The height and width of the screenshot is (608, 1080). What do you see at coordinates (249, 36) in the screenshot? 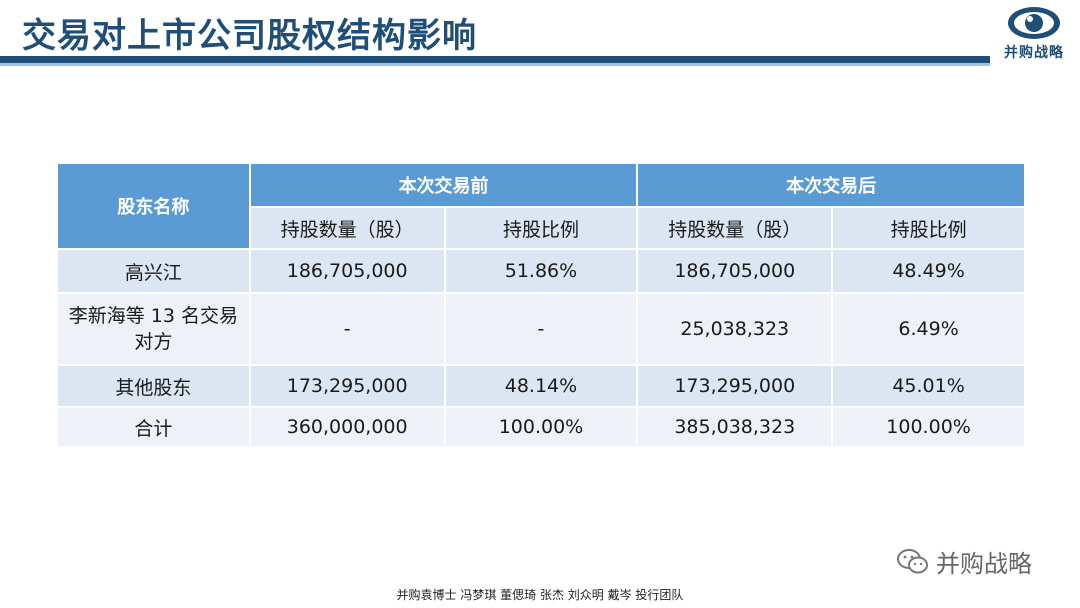
I see `page-title: 交易对上市公司股权结构影响` at bounding box center [249, 36].